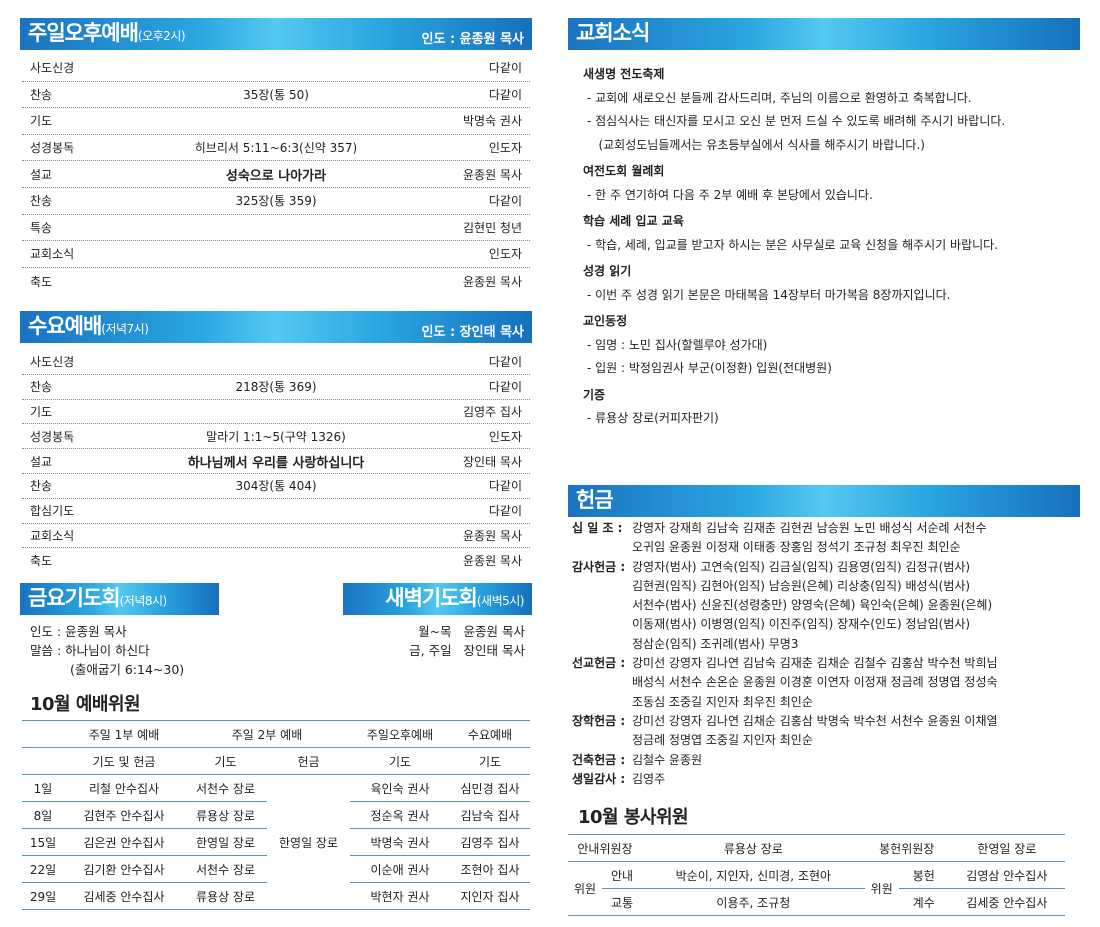 The image size is (1100, 927). What do you see at coordinates (276, 362) in the screenshot?
I see `order-row: 사도신경 다같이` at bounding box center [276, 362].